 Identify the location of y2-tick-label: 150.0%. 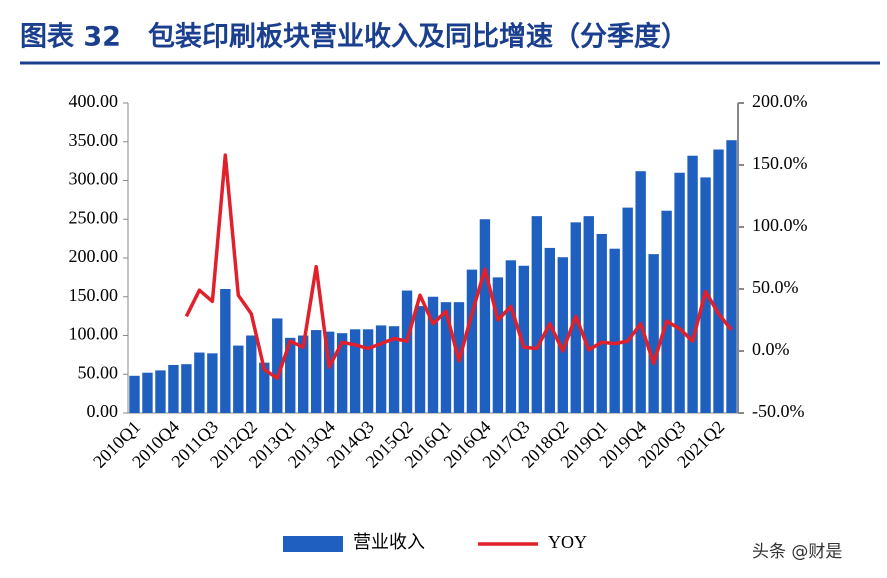
(780, 163).